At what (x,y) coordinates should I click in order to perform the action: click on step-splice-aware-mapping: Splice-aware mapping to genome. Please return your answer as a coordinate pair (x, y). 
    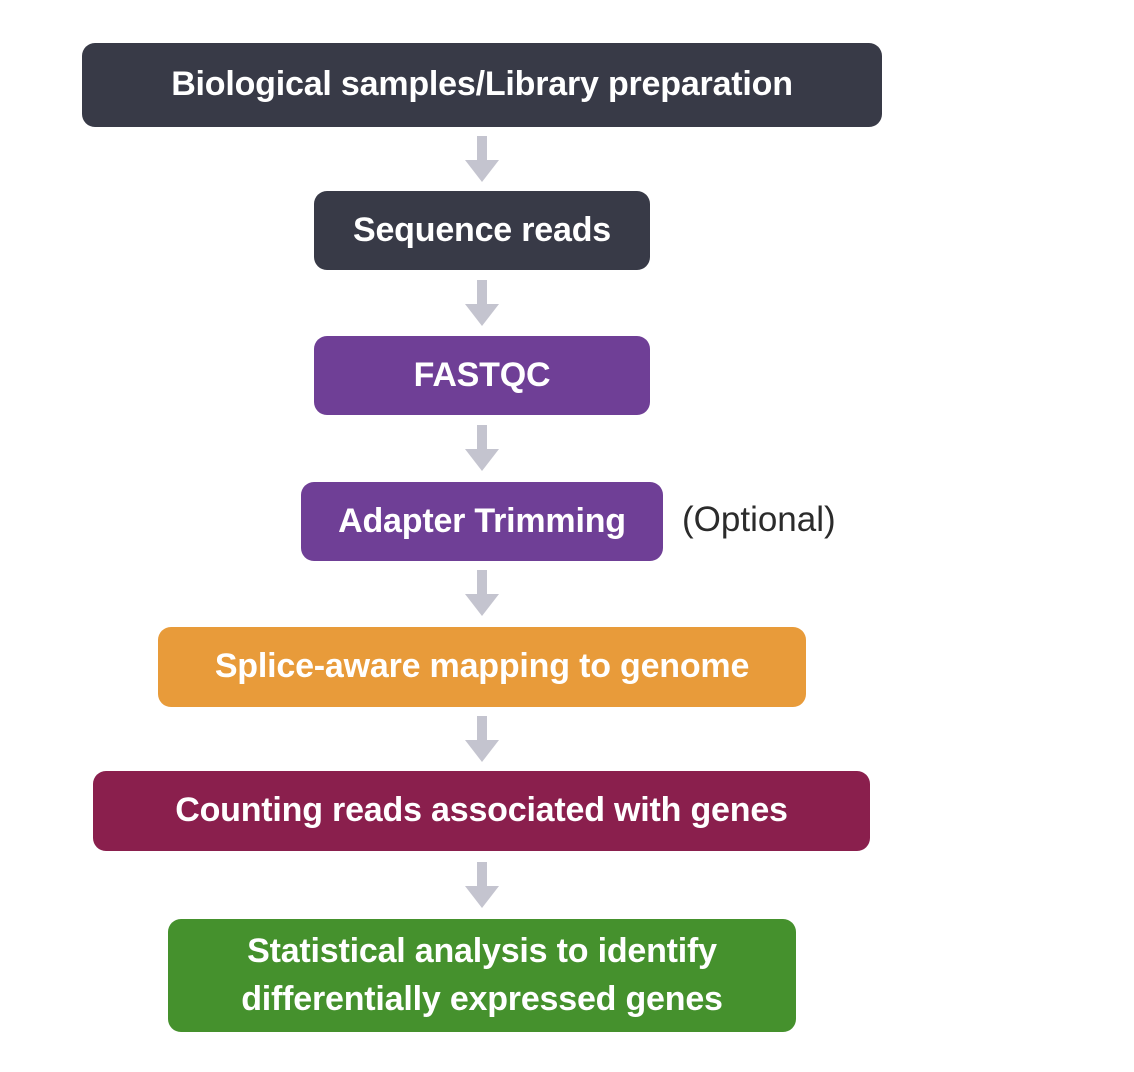
    Looking at the image, I should click on (482, 667).